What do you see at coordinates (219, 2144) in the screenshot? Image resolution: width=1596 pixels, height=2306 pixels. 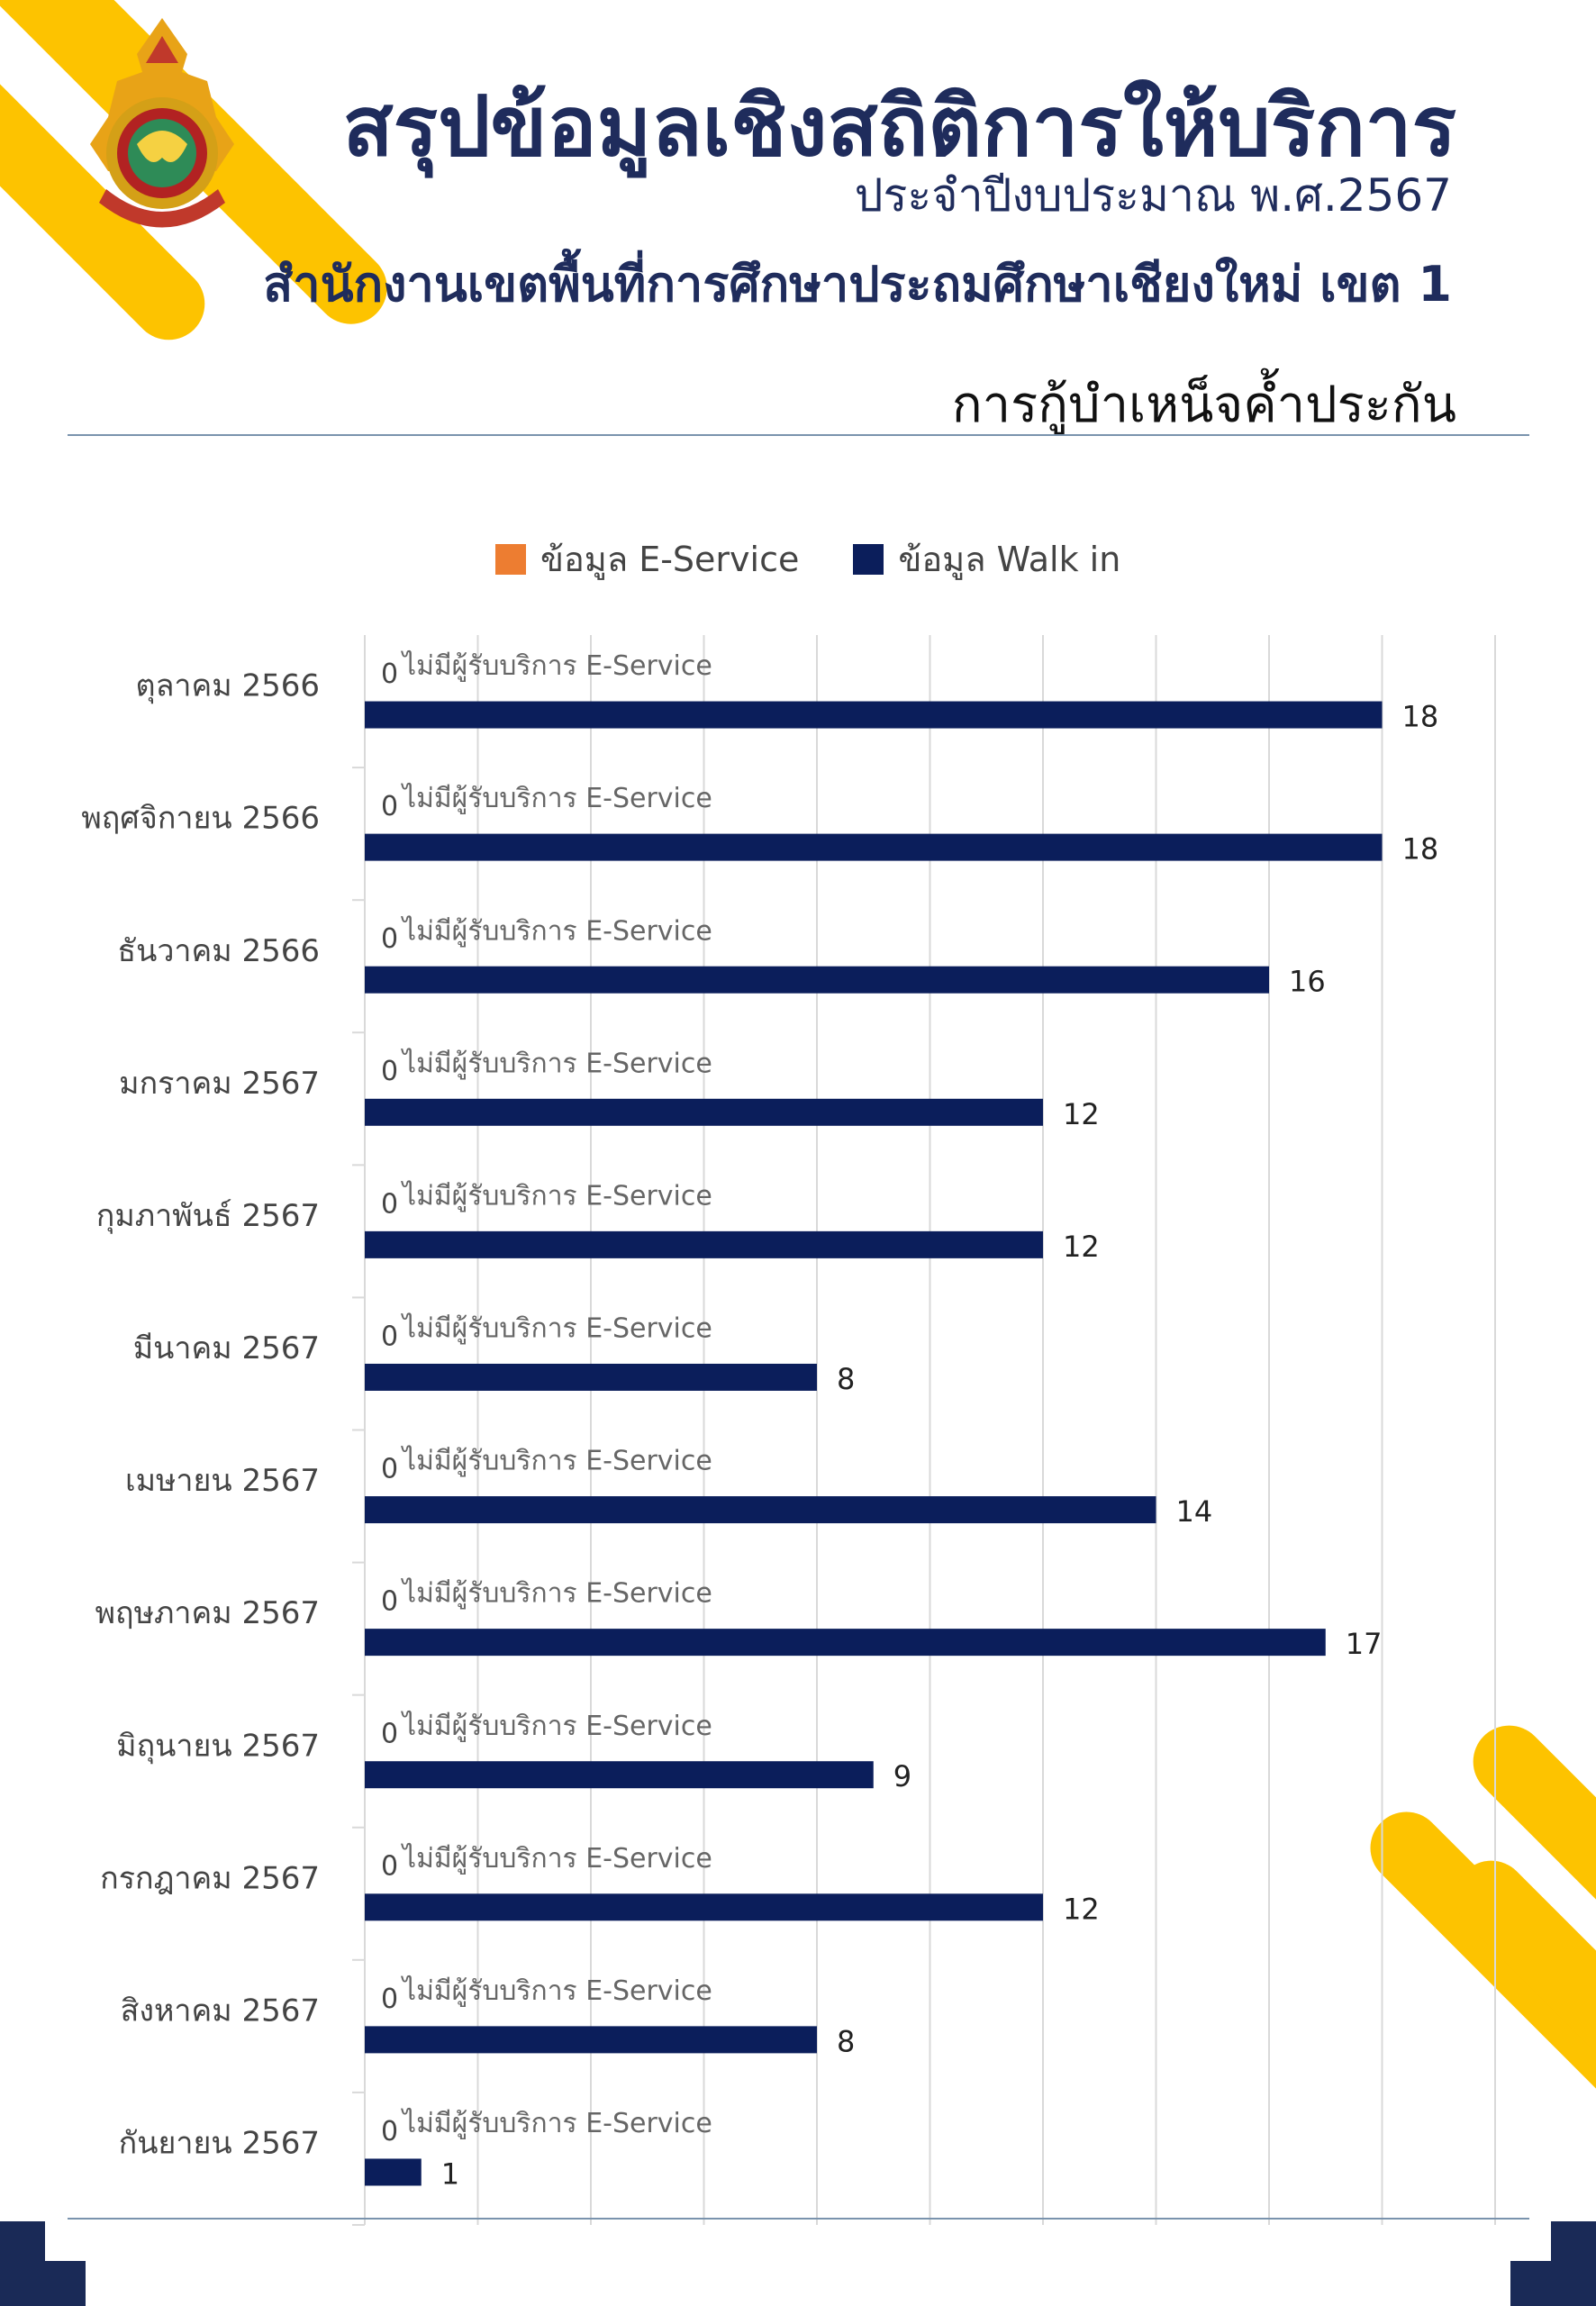 I see `category-label: กันยายน 2567` at bounding box center [219, 2144].